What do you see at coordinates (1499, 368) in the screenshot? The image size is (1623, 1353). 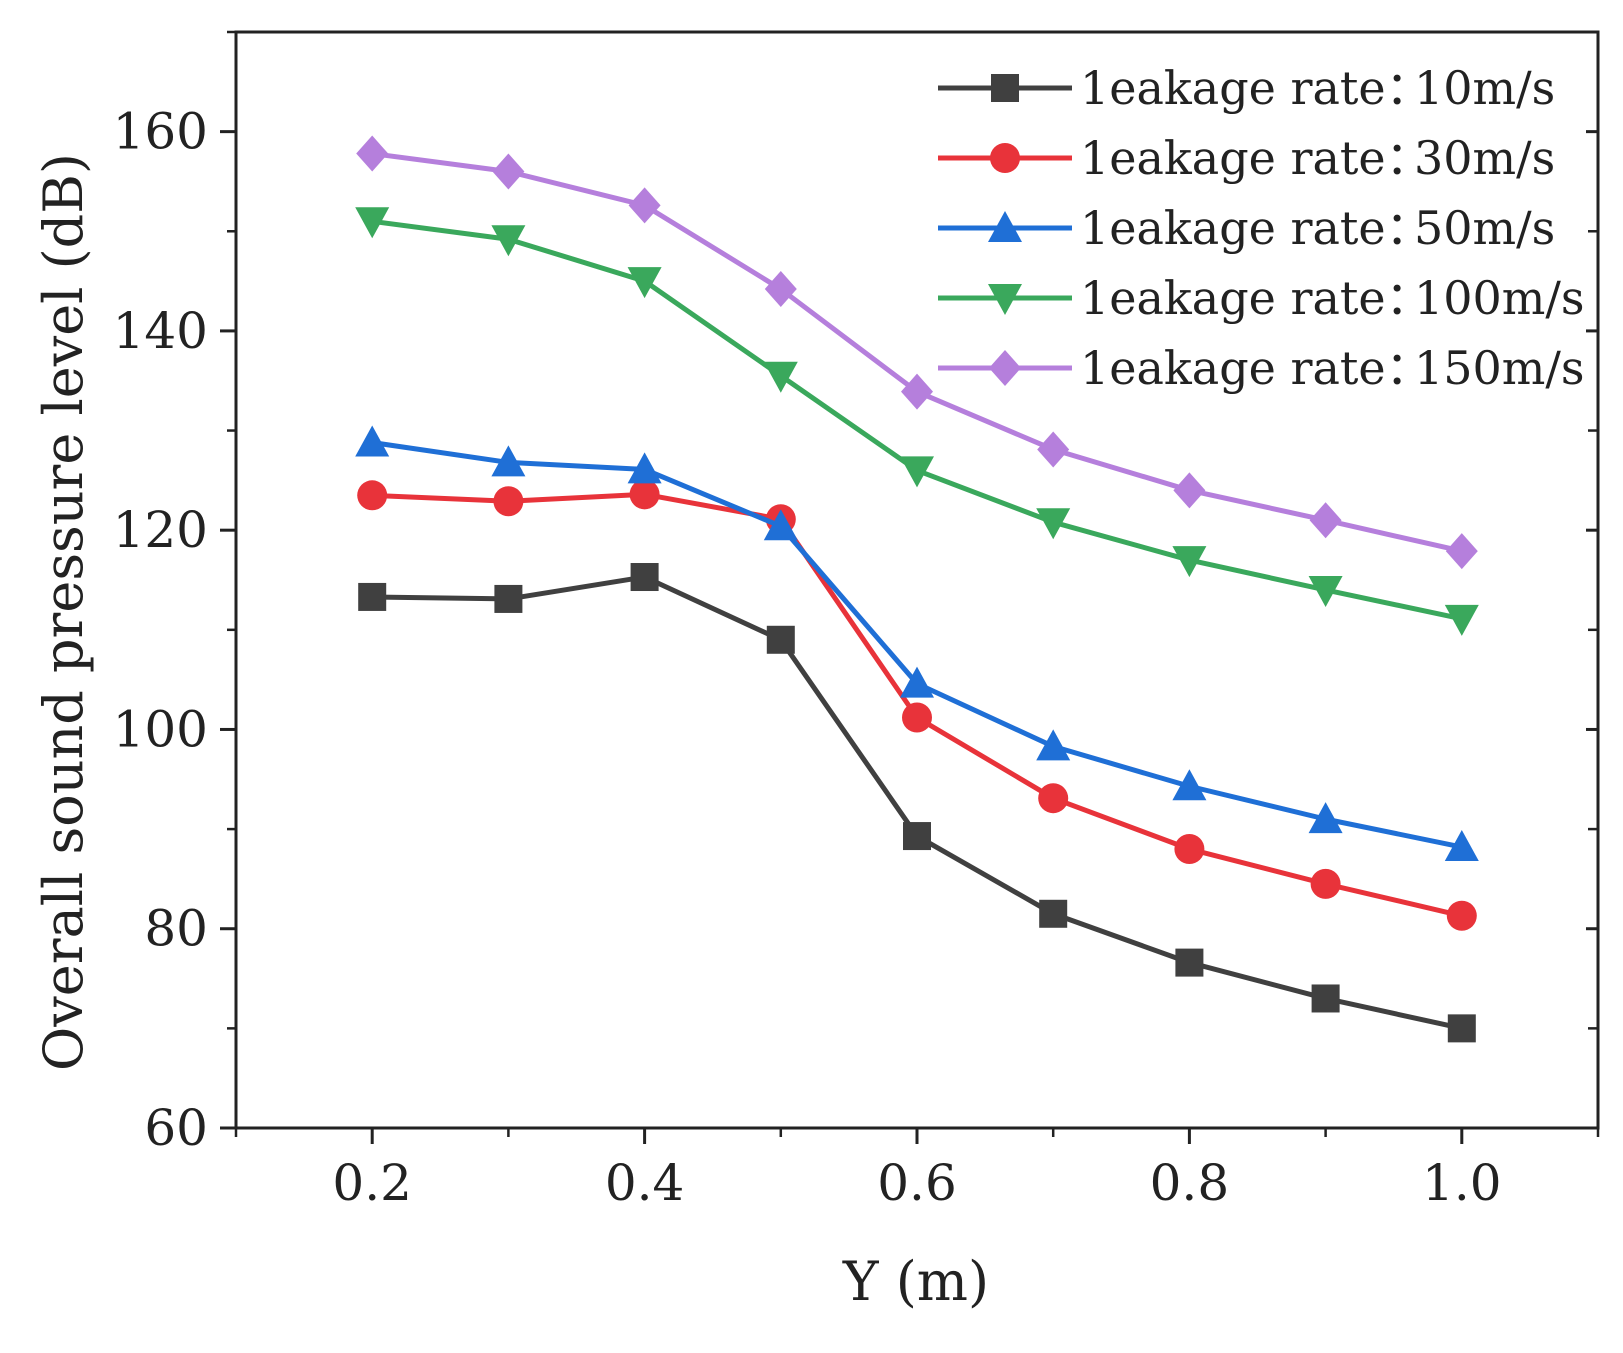 I see `legend-speed: 150m/s` at bounding box center [1499, 368].